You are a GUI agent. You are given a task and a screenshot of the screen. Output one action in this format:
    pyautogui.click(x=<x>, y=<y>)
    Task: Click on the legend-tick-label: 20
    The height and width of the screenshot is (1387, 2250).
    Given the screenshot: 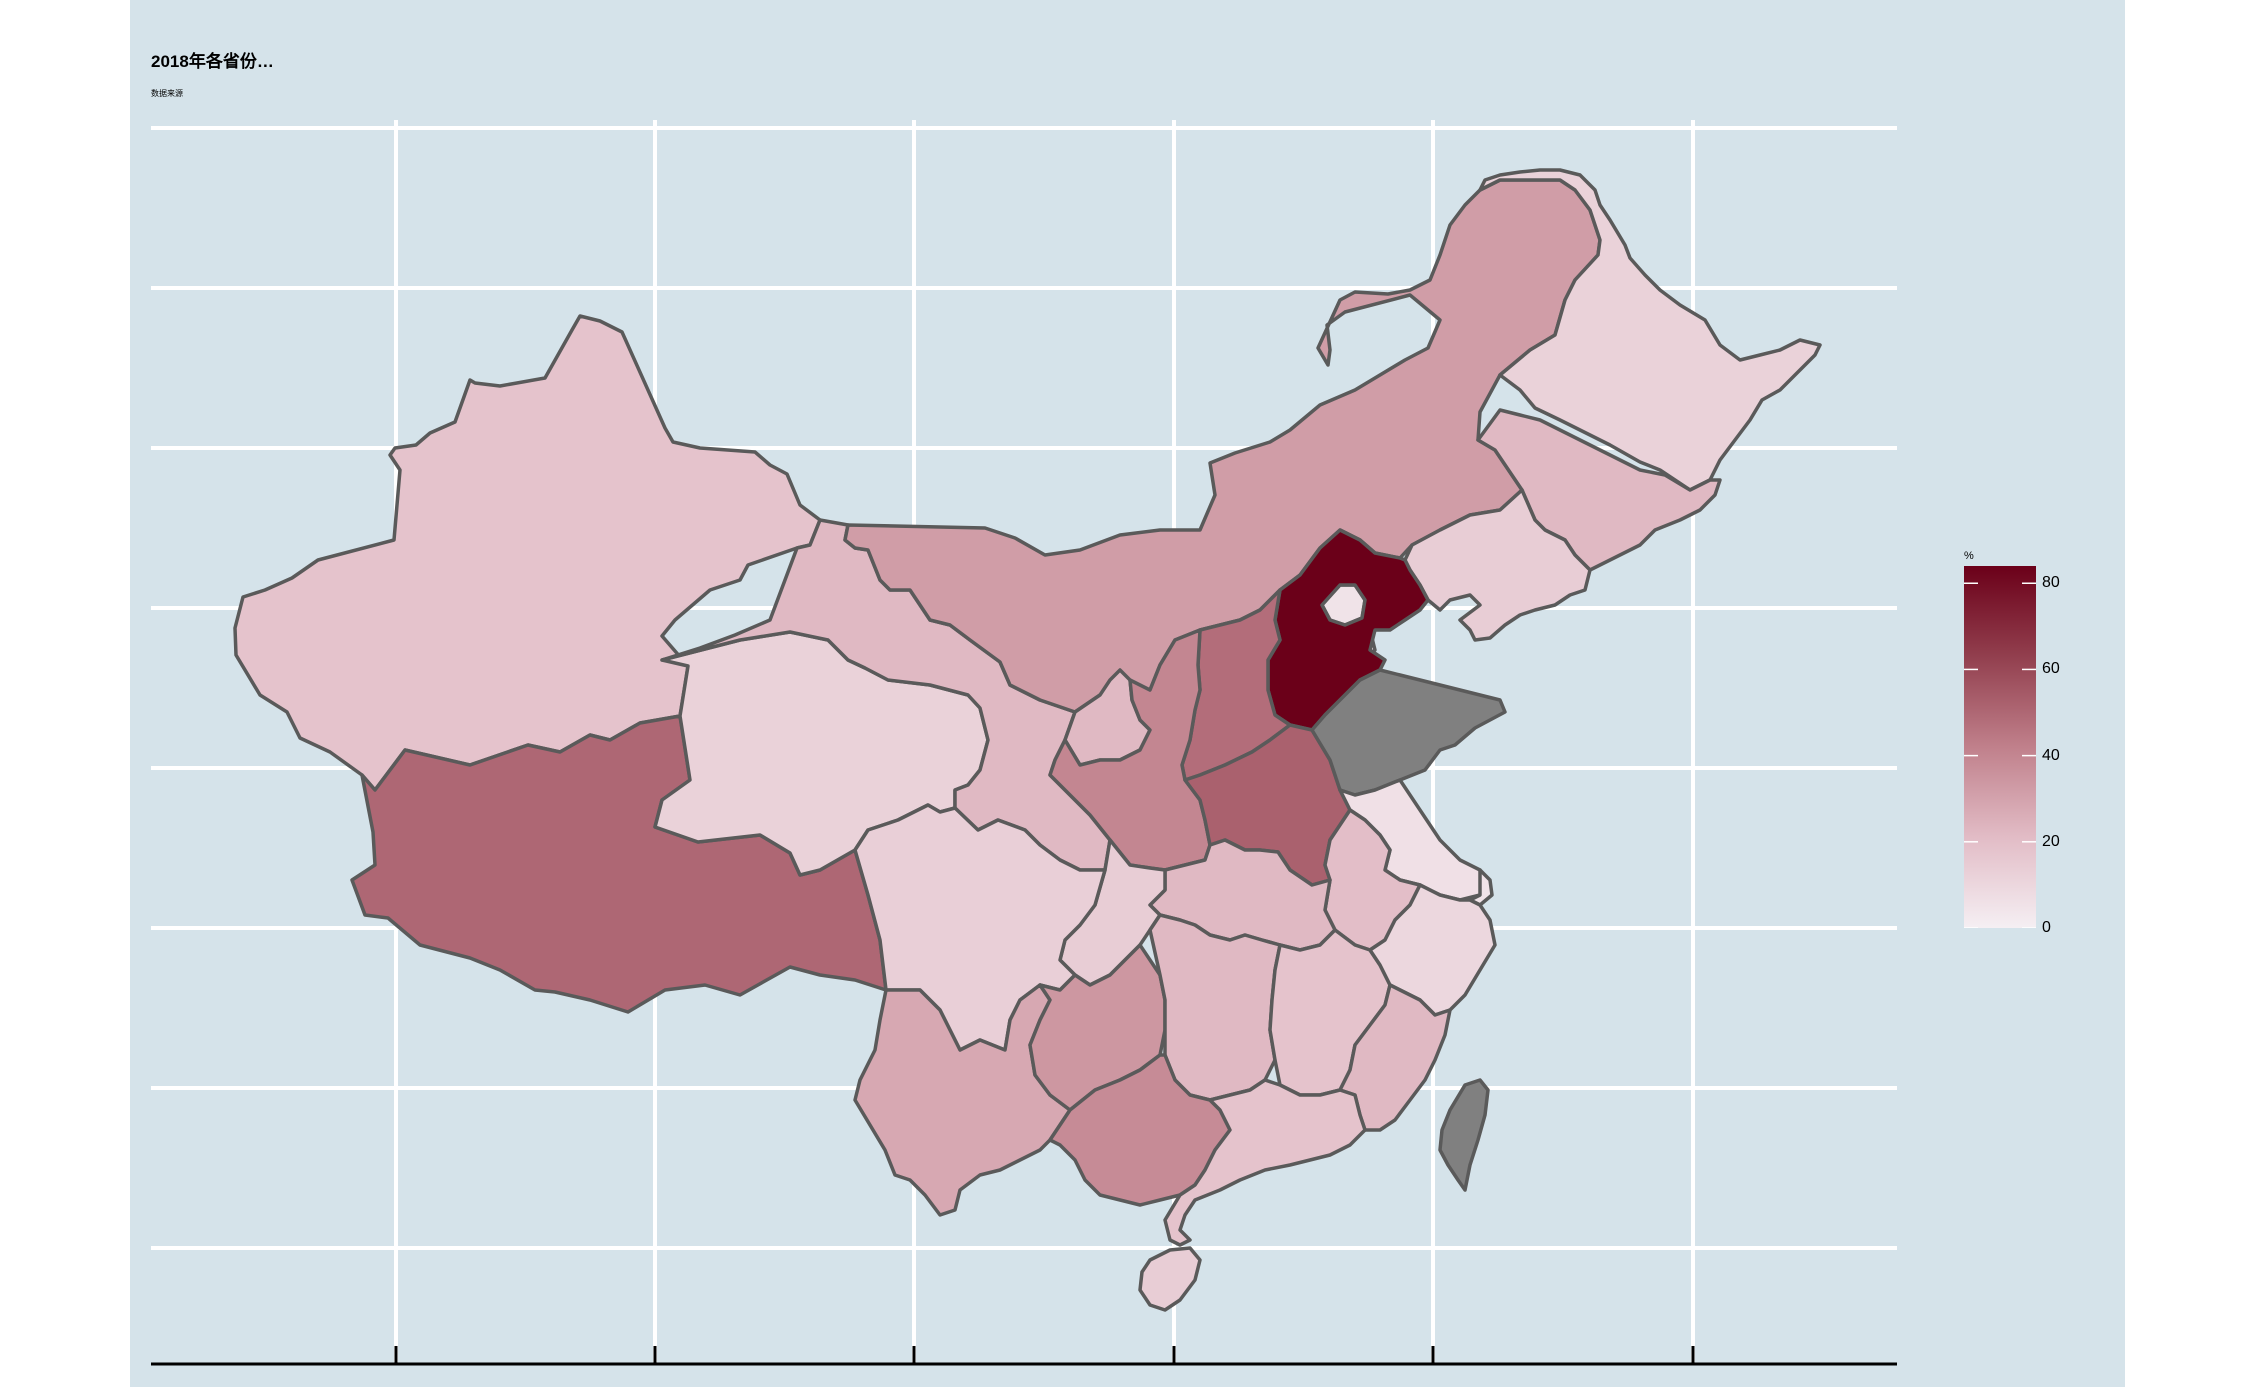 What is the action you would take?
    pyautogui.click(x=2051, y=841)
    